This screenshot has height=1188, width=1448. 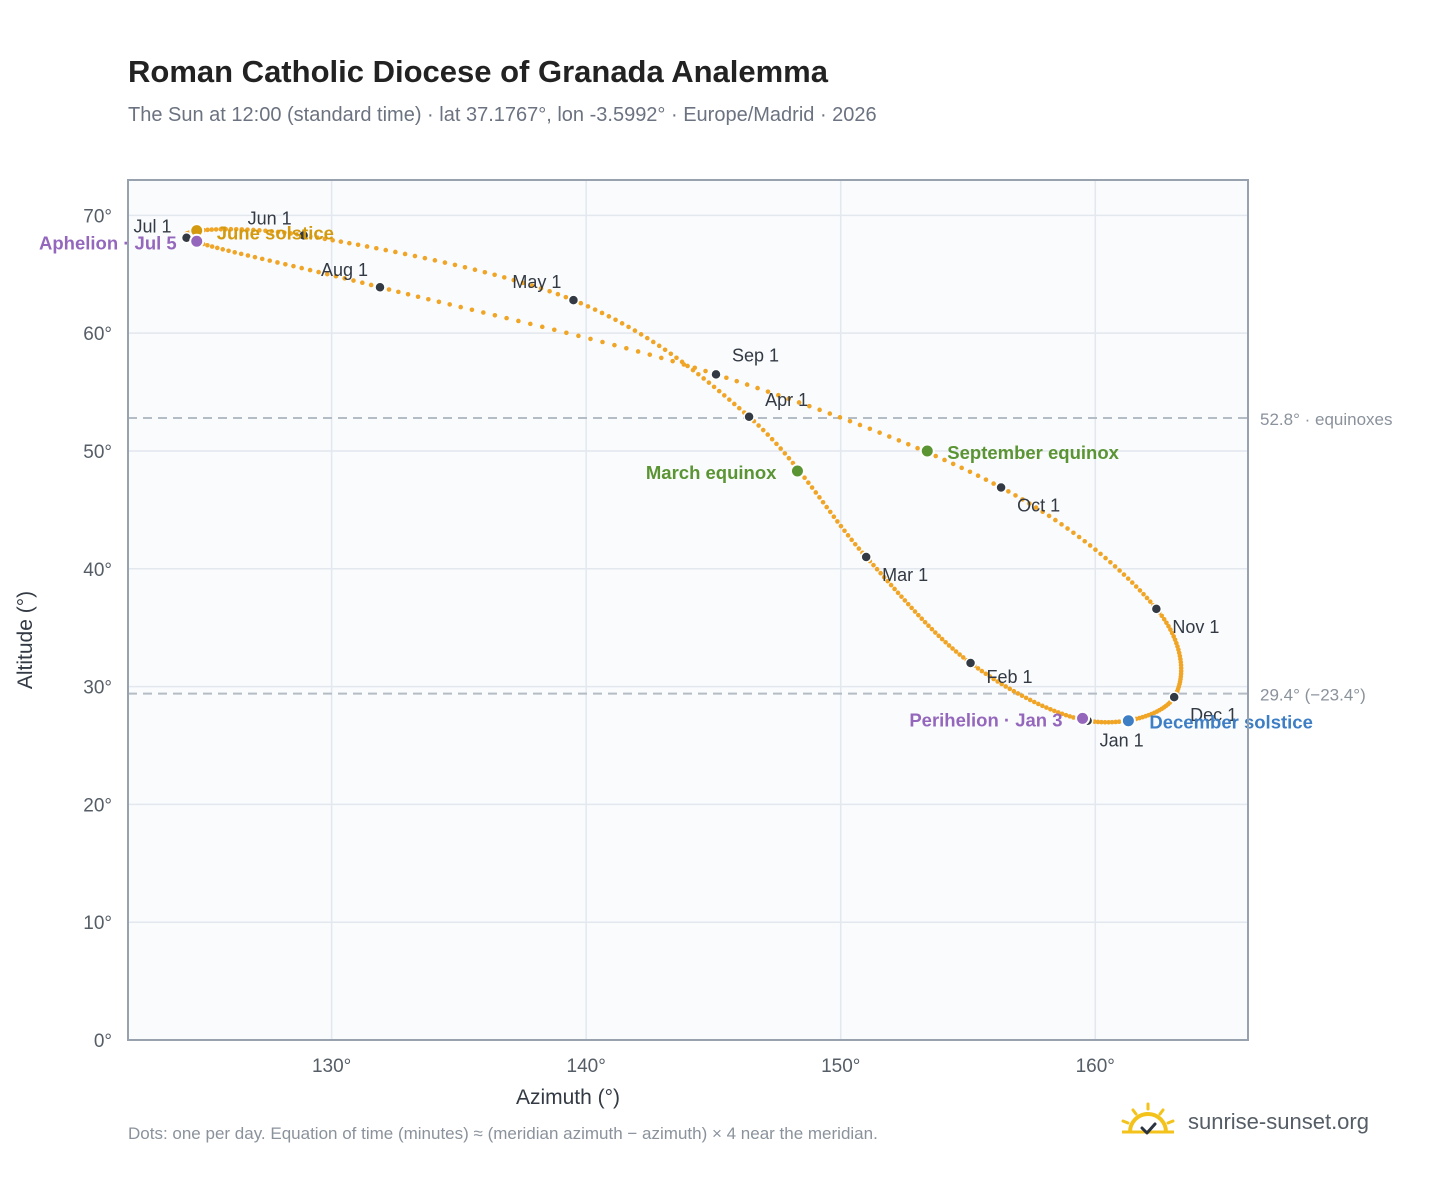 What do you see at coordinates (97, 923) in the screenshot?
I see `y-tick-label: 10°` at bounding box center [97, 923].